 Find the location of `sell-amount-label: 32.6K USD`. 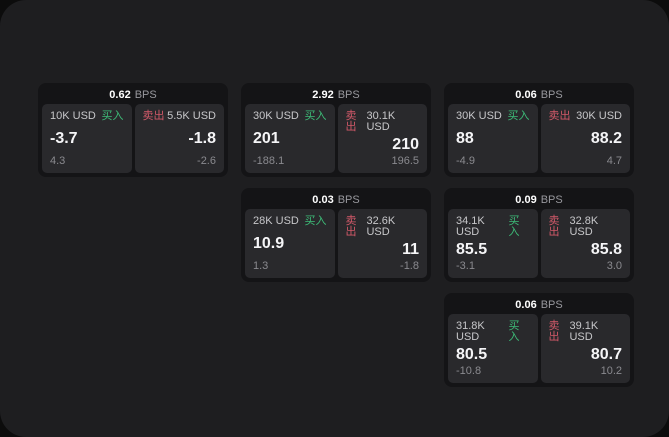

sell-amount-label: 32.6K USD is located at coordinates (381, 226).